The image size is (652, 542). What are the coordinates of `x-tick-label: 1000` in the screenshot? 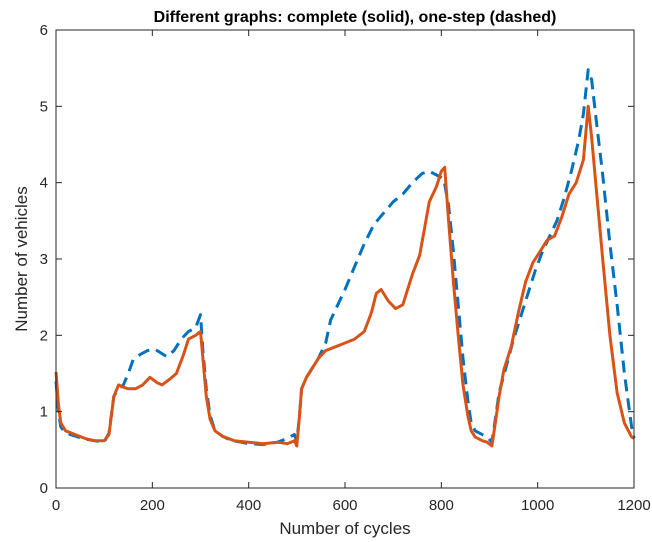 It's located at (537, 505).